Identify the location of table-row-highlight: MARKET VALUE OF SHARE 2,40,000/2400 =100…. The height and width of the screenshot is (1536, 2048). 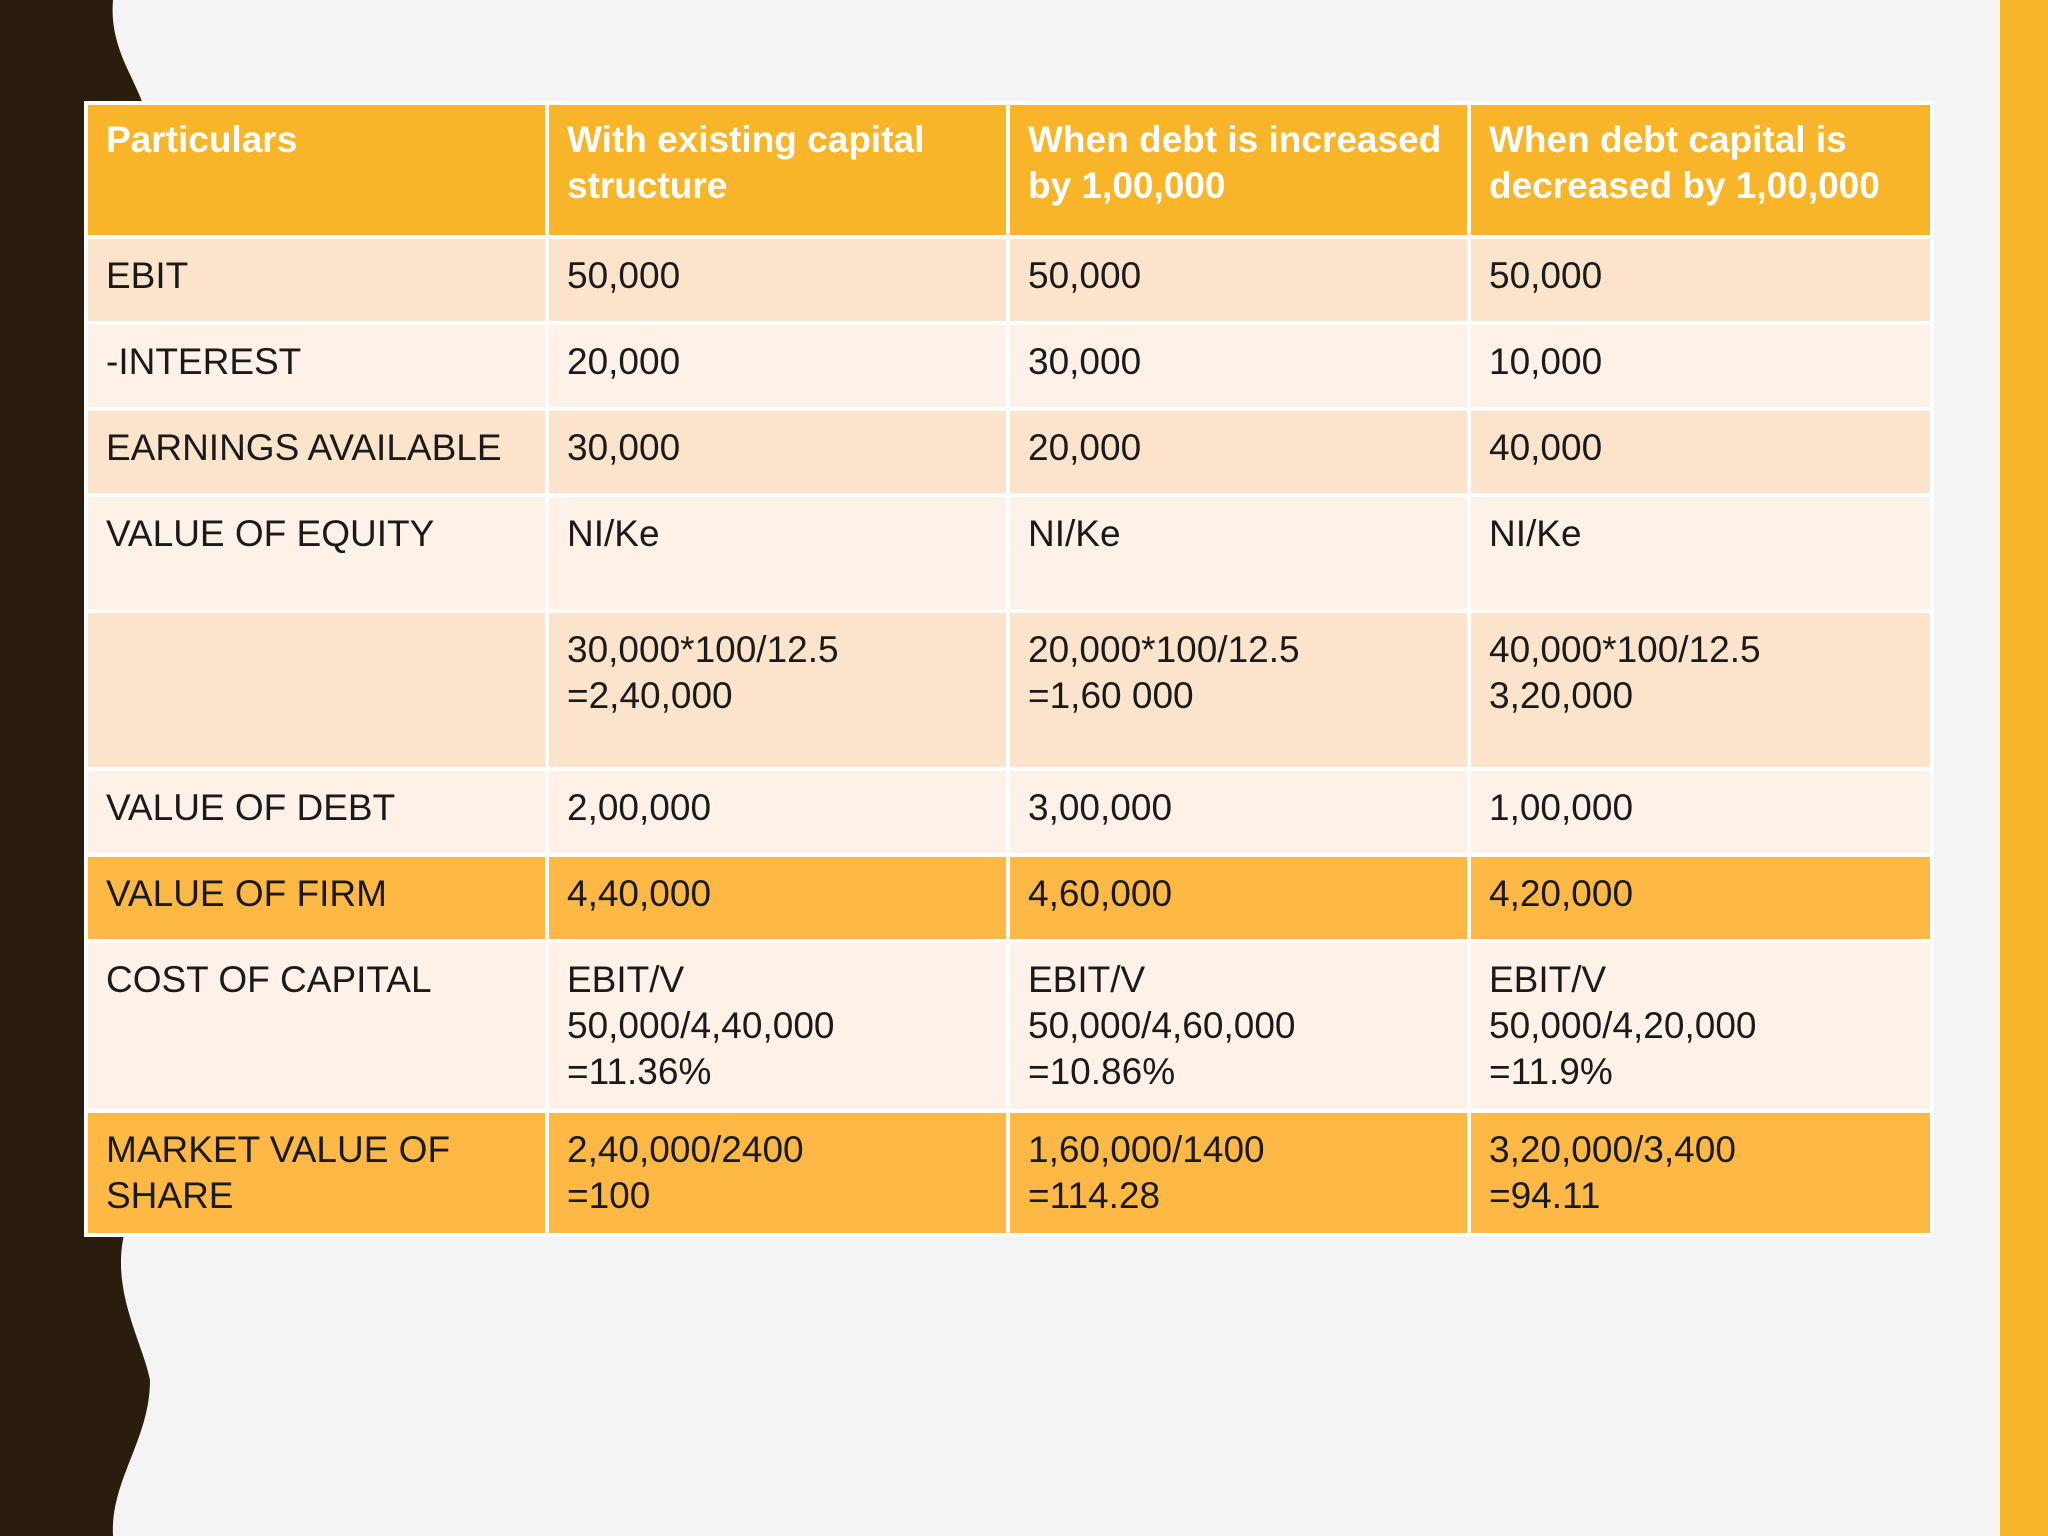
(1009, 1173).